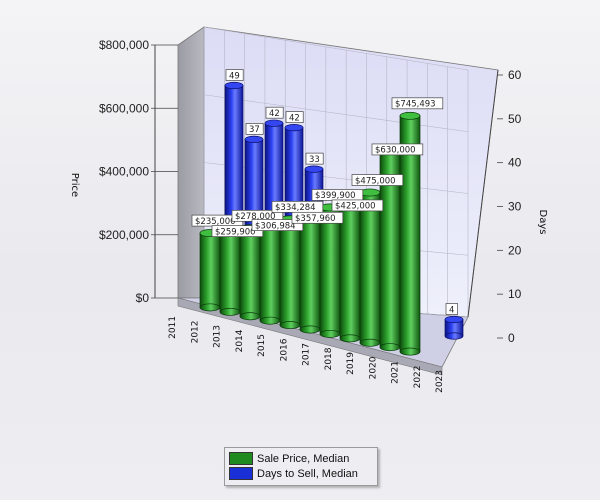  I want to click on y-axis-right-title: Days, so click(542, 222).